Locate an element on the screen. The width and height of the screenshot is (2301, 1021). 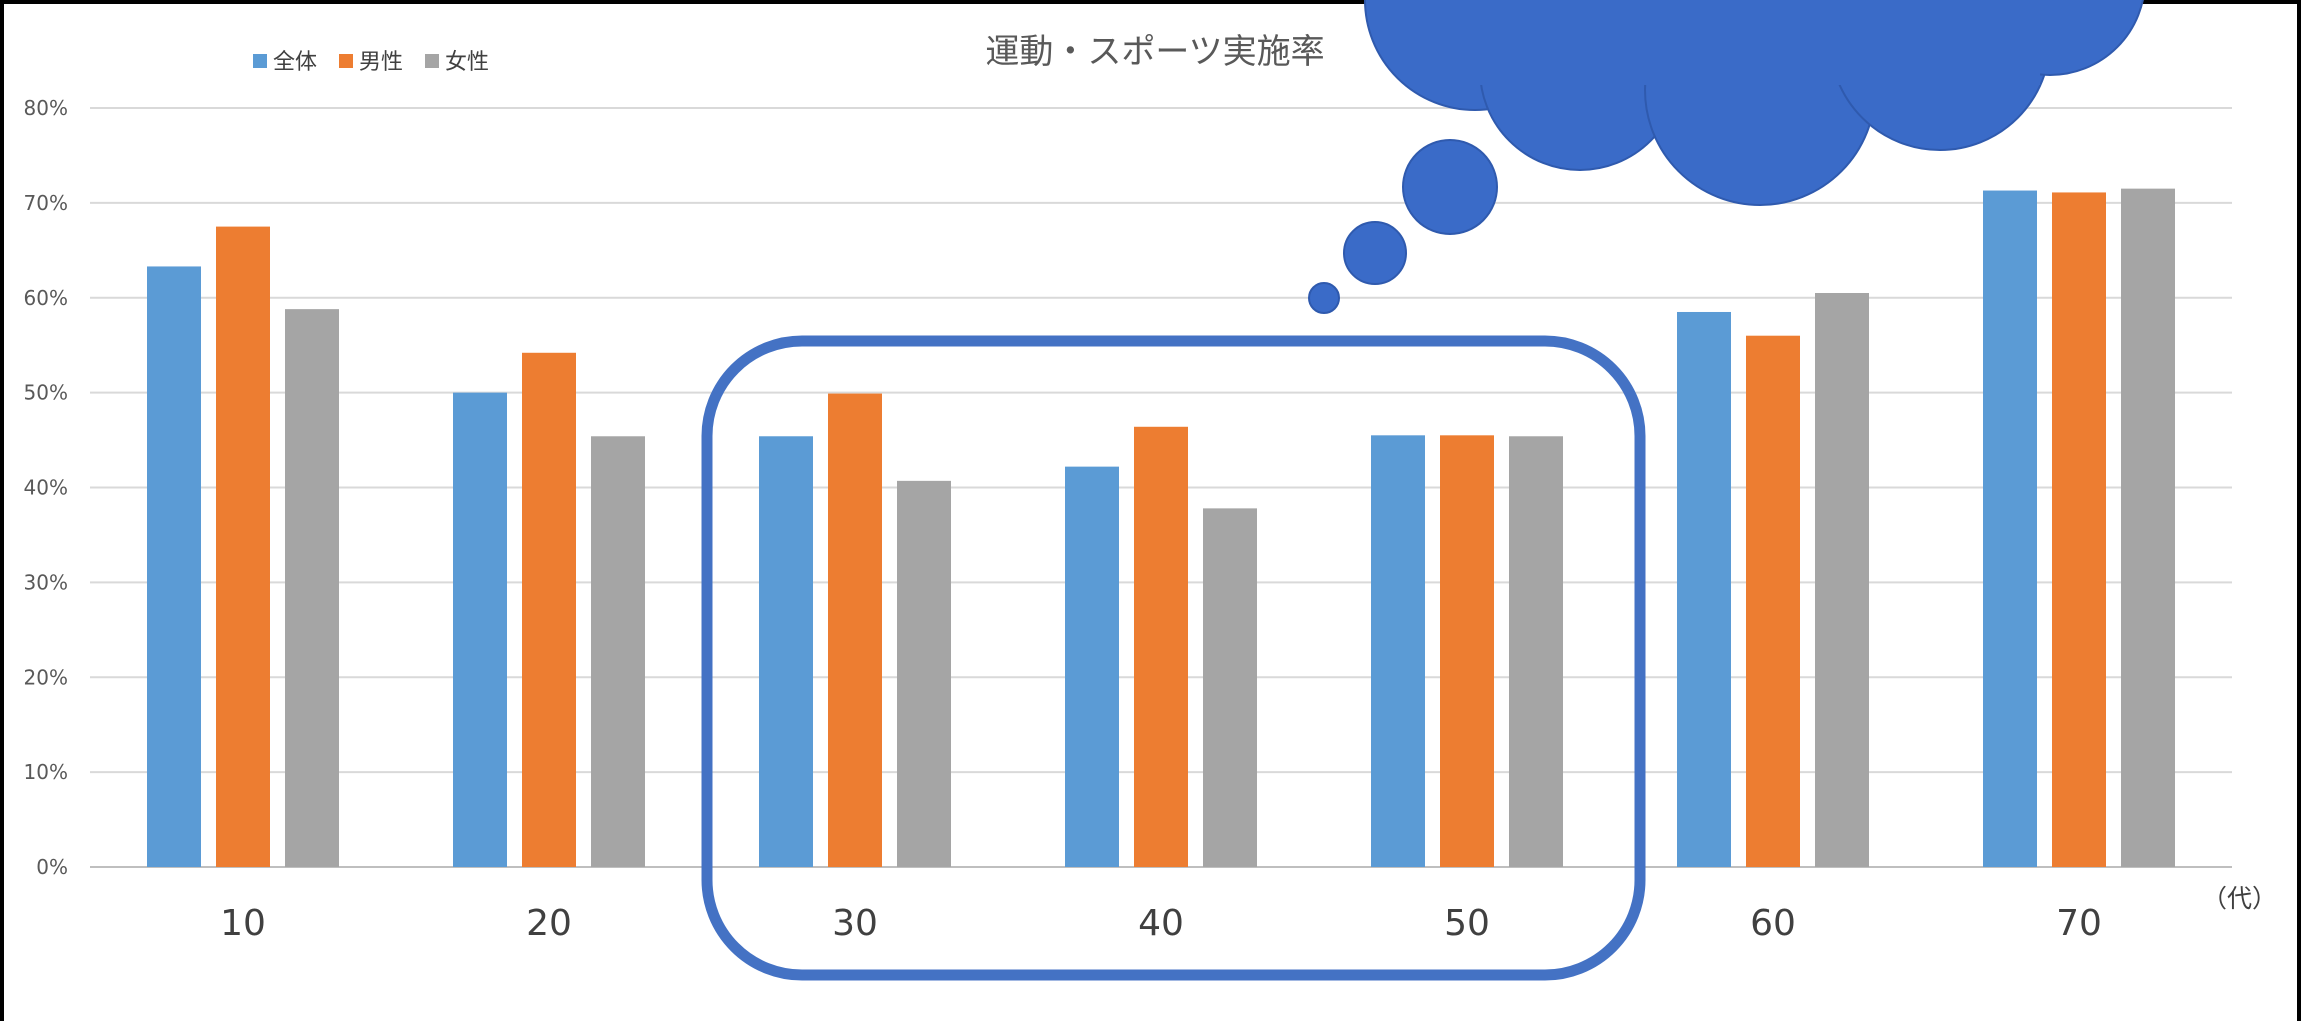
y-axis: 0% 10% 20% 30% 40% 50% 60% 70% 80% is located at coordinates (46, 487).